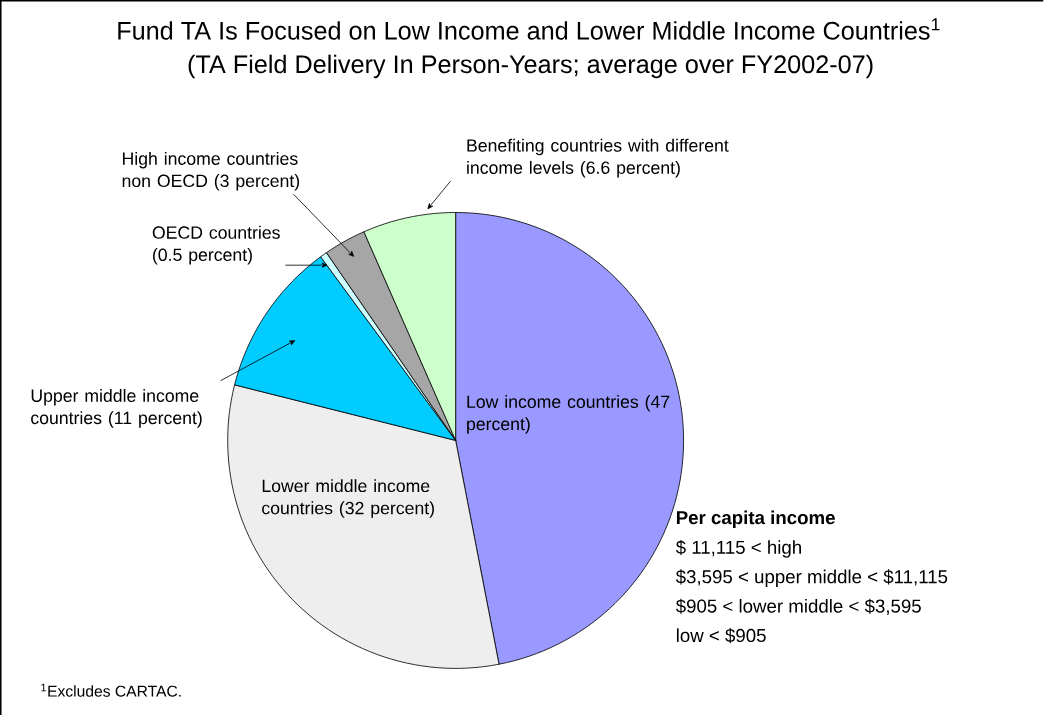 This screenshot has width=1044, height=716. Describe the element at coordinates (211, 171) in the screenshot. I see `slice-label: High income countries non OECD (3 percent)` at that location.